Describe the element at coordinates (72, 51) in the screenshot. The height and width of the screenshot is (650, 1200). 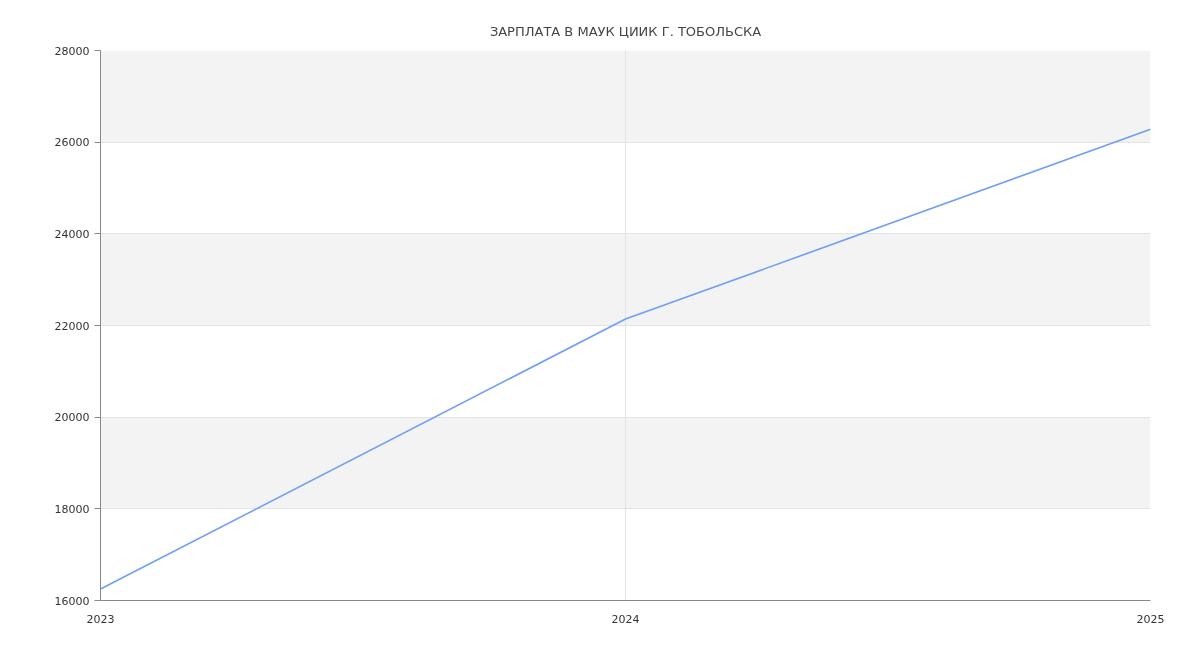
I see `y-tick-label: 28000` at that location.